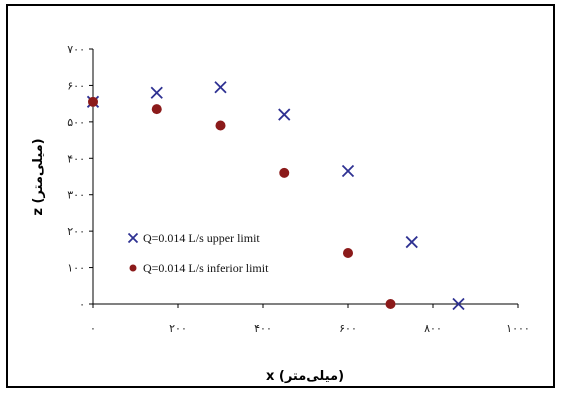  Describe the element at coordinates (178, 328) in the screenshot. I see `x-tick-label: ۲۰۰` at that location.